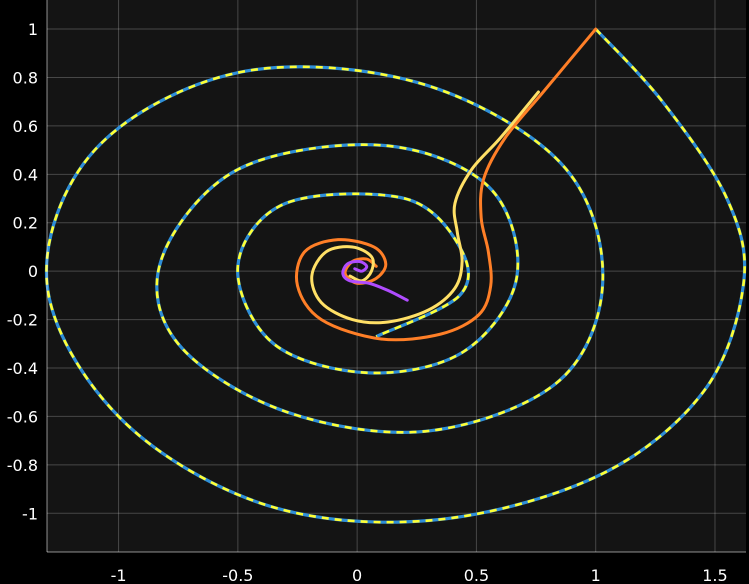 The image size is (749, 584). What do you see at coordinates (419, 575) in the screenshot?
I see `x-tick-labels: -1 -0.5 0 0.5 1 1.5` at bounding box center [419, 575].